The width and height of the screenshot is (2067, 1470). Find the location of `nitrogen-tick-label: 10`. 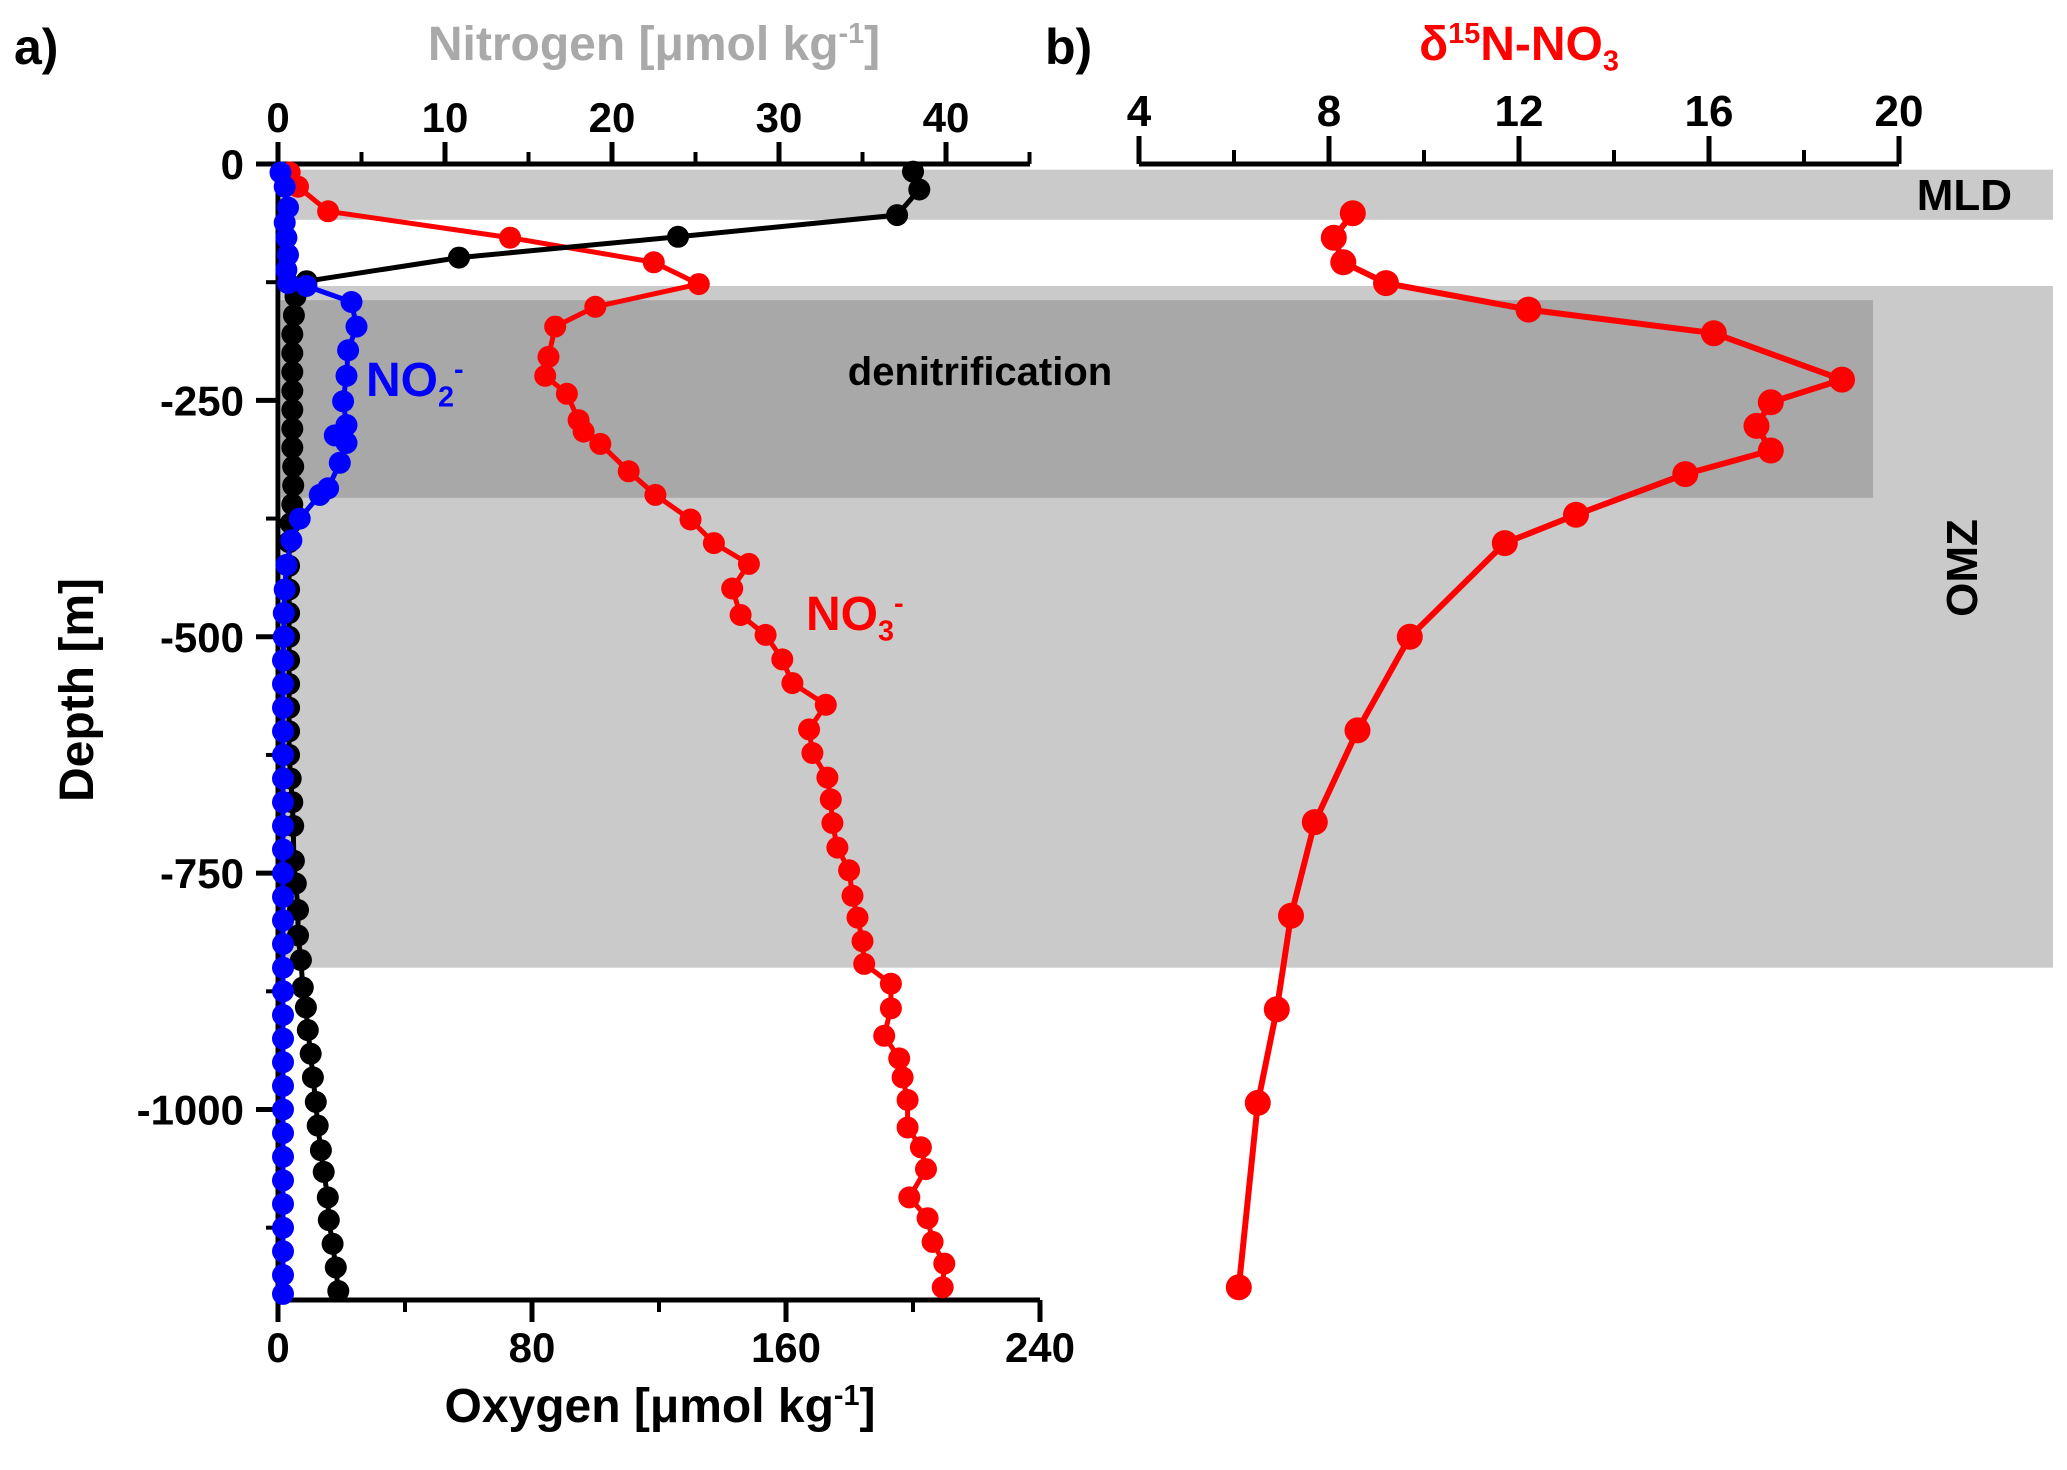

nitrogen-tick-label: 10 is located at coordinates (445, 117).